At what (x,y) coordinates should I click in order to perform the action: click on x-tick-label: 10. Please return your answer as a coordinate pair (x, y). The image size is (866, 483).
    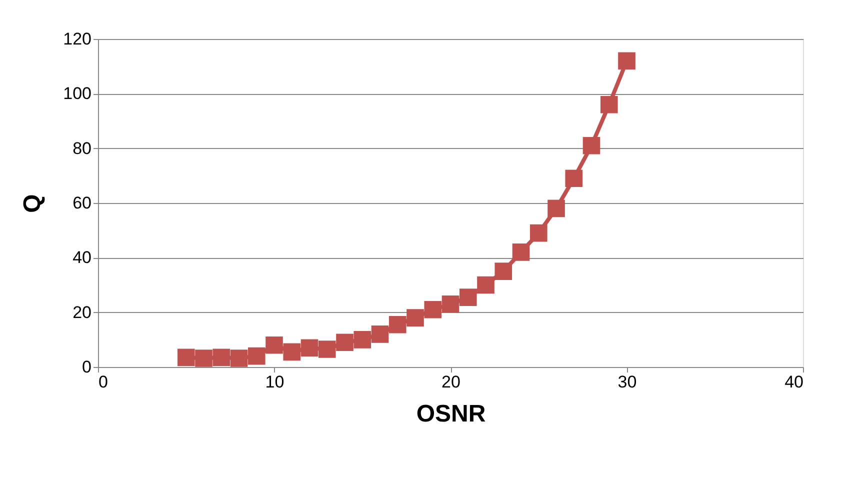
    Looking at the image, I should click on (274, 382).